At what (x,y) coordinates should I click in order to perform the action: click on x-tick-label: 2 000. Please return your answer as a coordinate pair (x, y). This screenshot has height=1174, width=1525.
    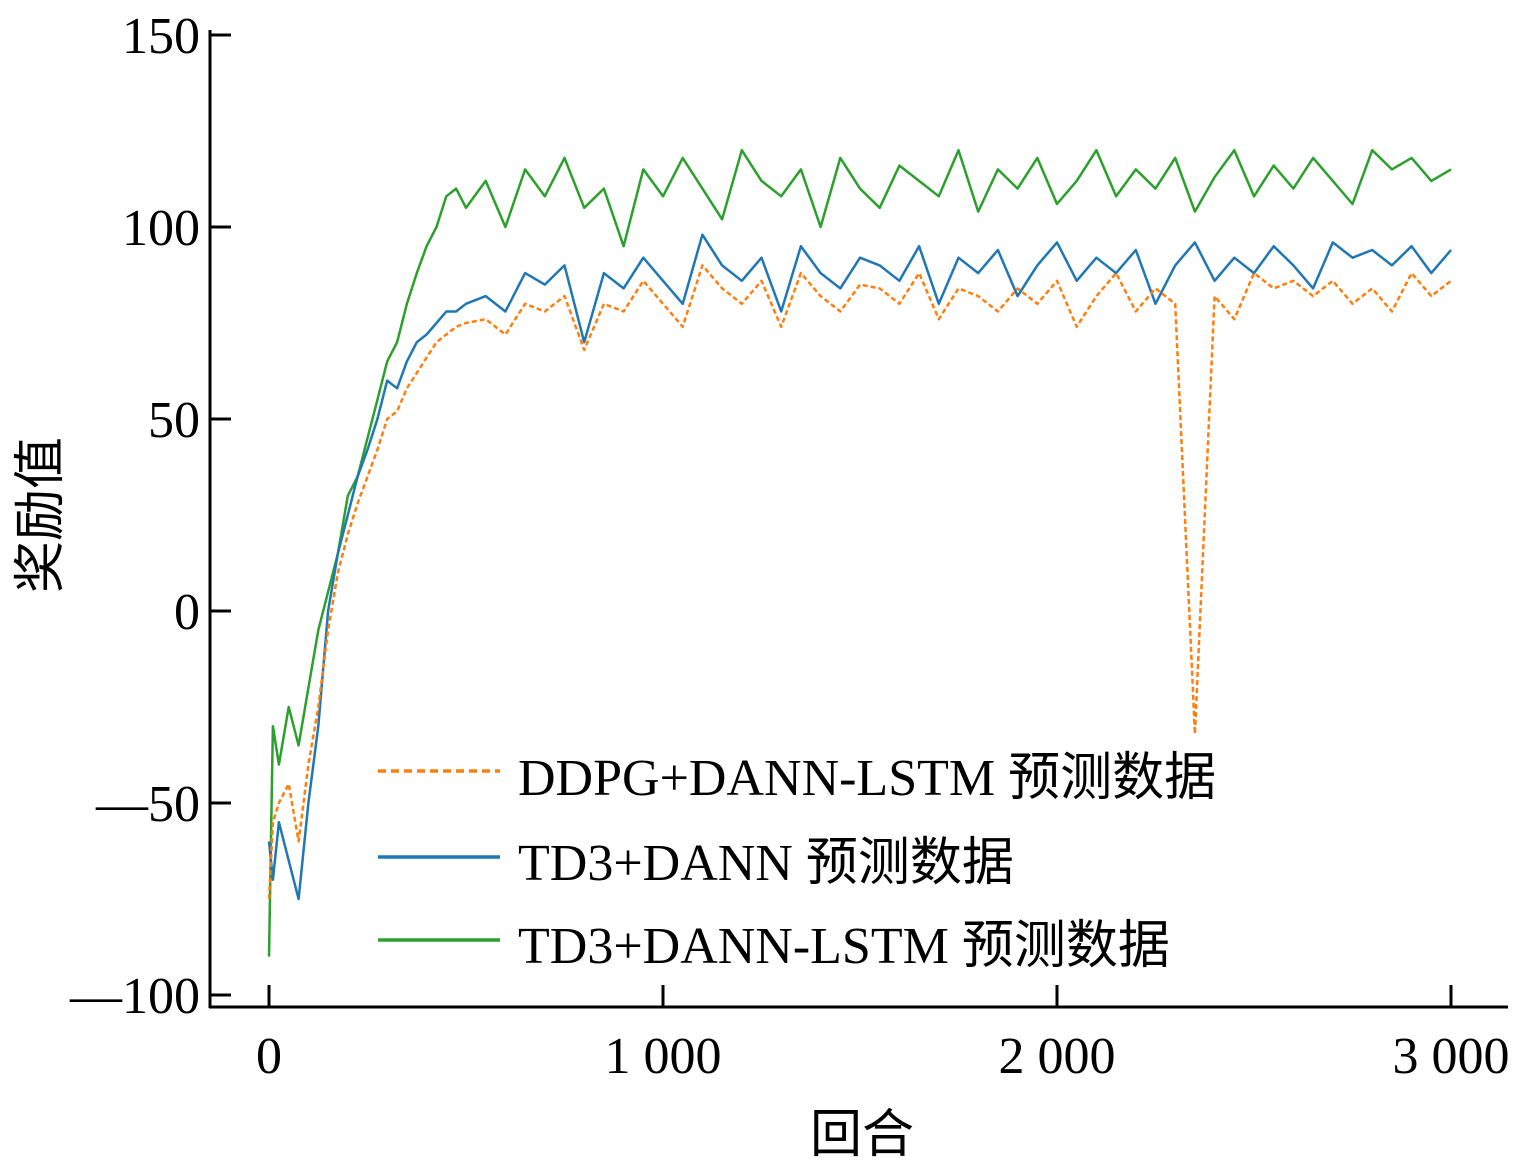
    Looking at the image, I should click on (1057, 1056).